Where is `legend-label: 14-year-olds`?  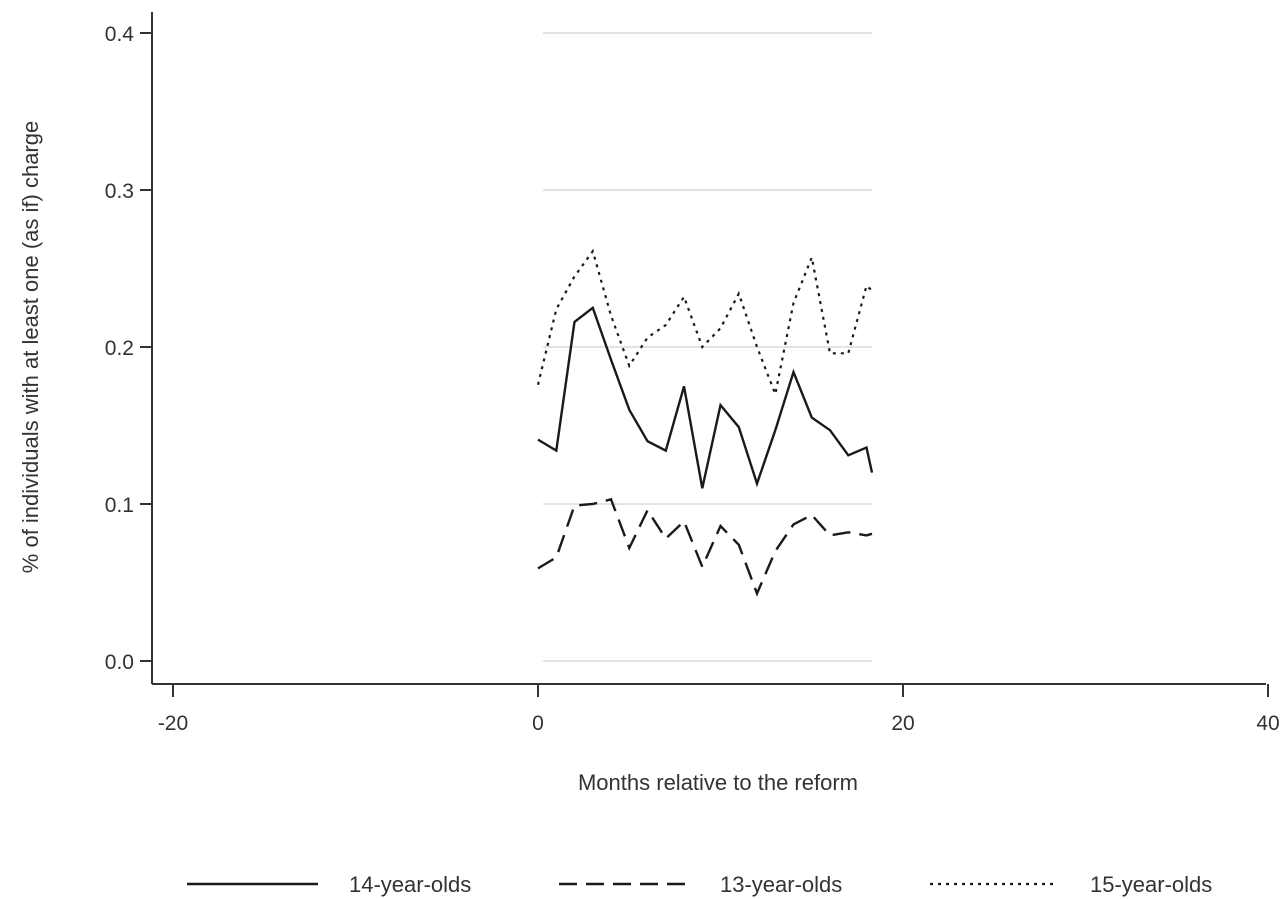 legend-label: 14-year-olds is located at coordinates (410, 884).